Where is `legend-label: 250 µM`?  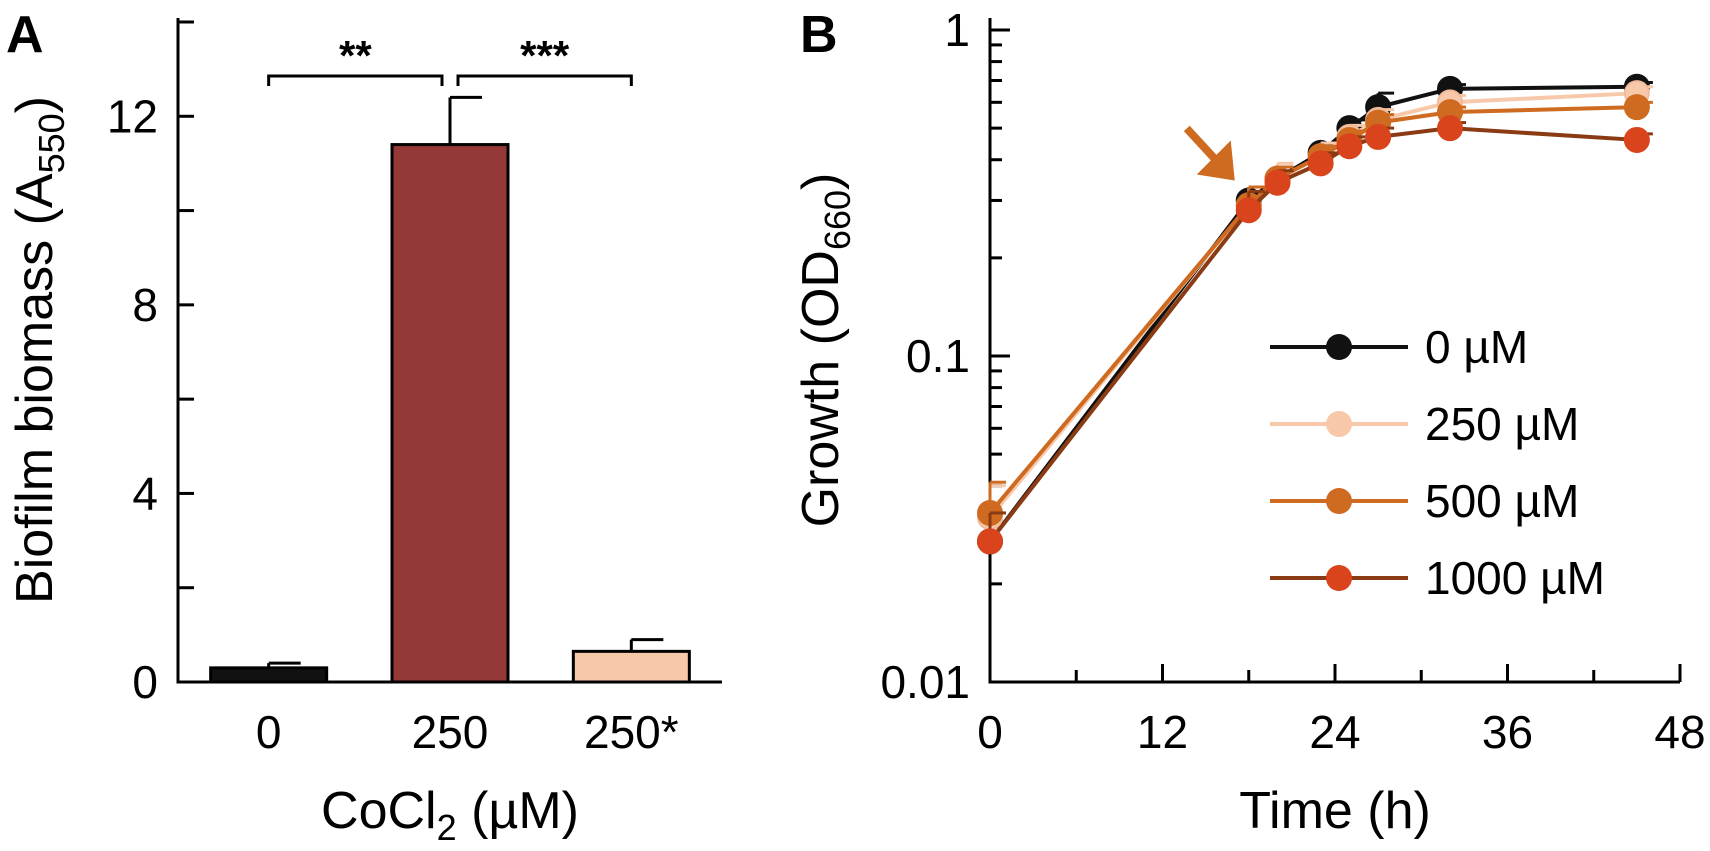
legend-label: 250 µM is located at coordinates (1502, 424).